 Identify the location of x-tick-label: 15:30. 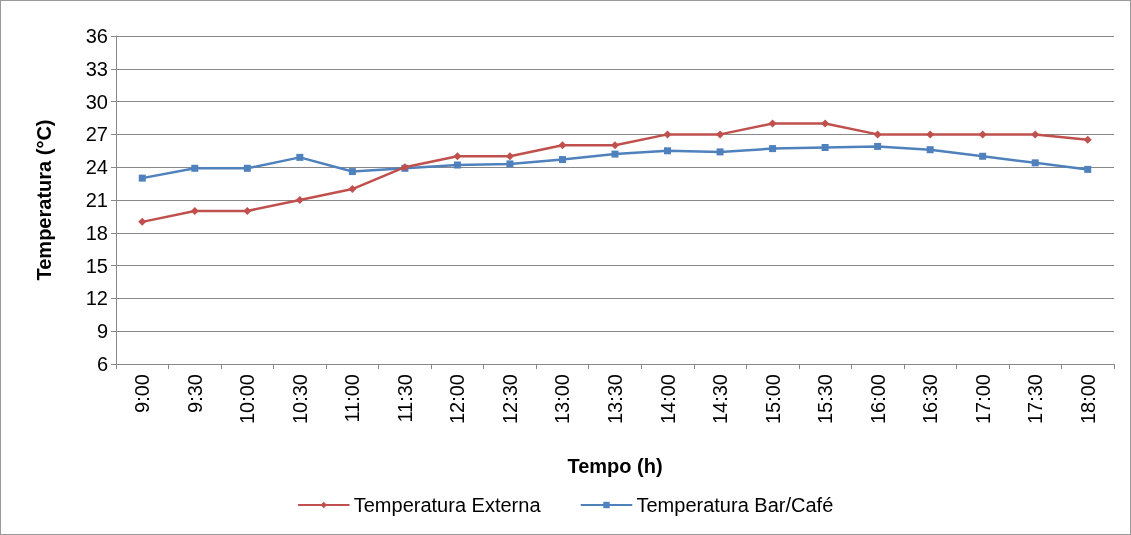
(825, 399).